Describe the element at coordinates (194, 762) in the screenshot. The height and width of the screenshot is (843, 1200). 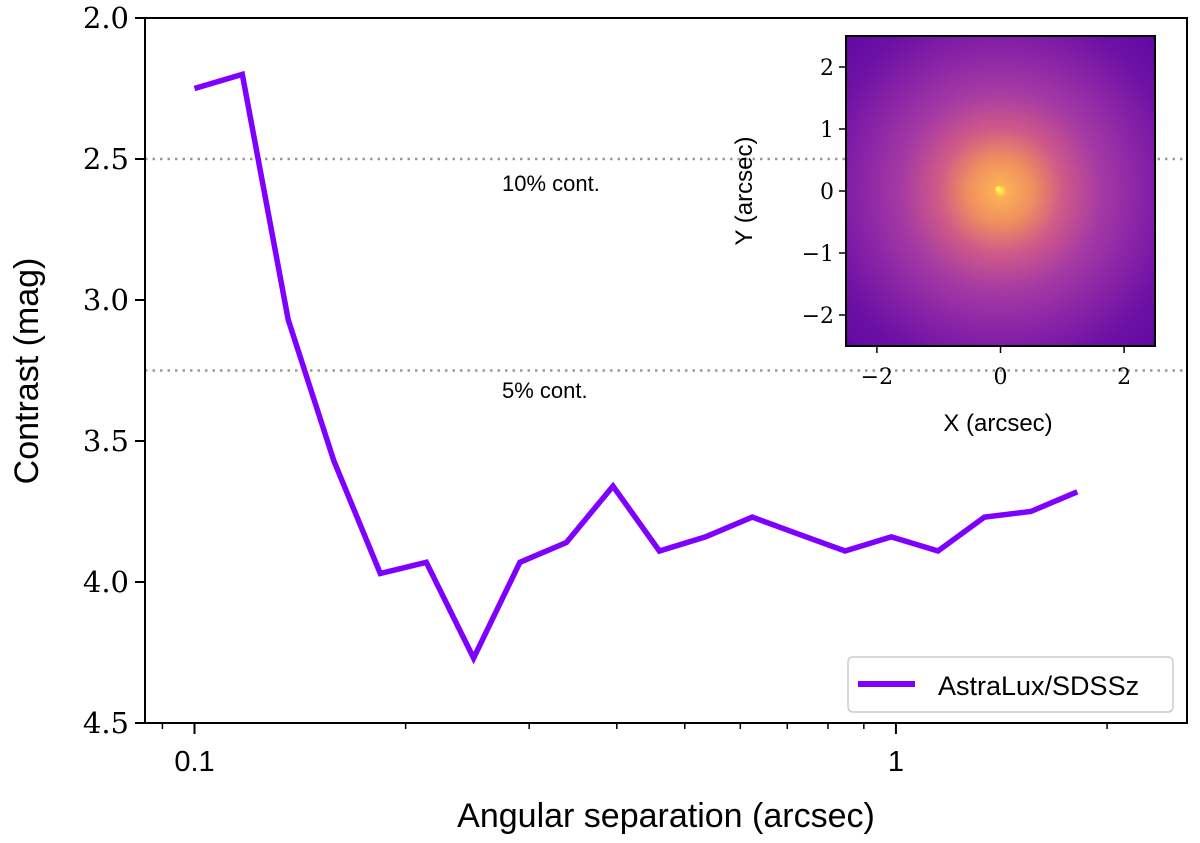
I see `x-tick-label: 0.1` at that location.